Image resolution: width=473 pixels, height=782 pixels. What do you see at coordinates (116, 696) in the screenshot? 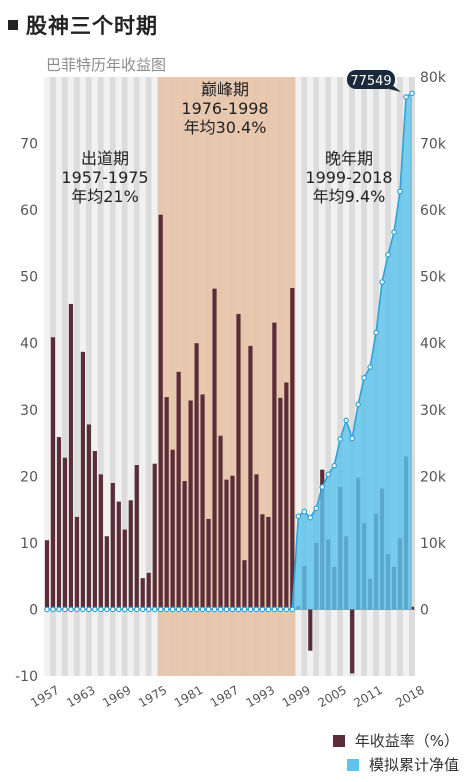
I see `x-axis-tick: 1969` at bounding box center [116, 696].